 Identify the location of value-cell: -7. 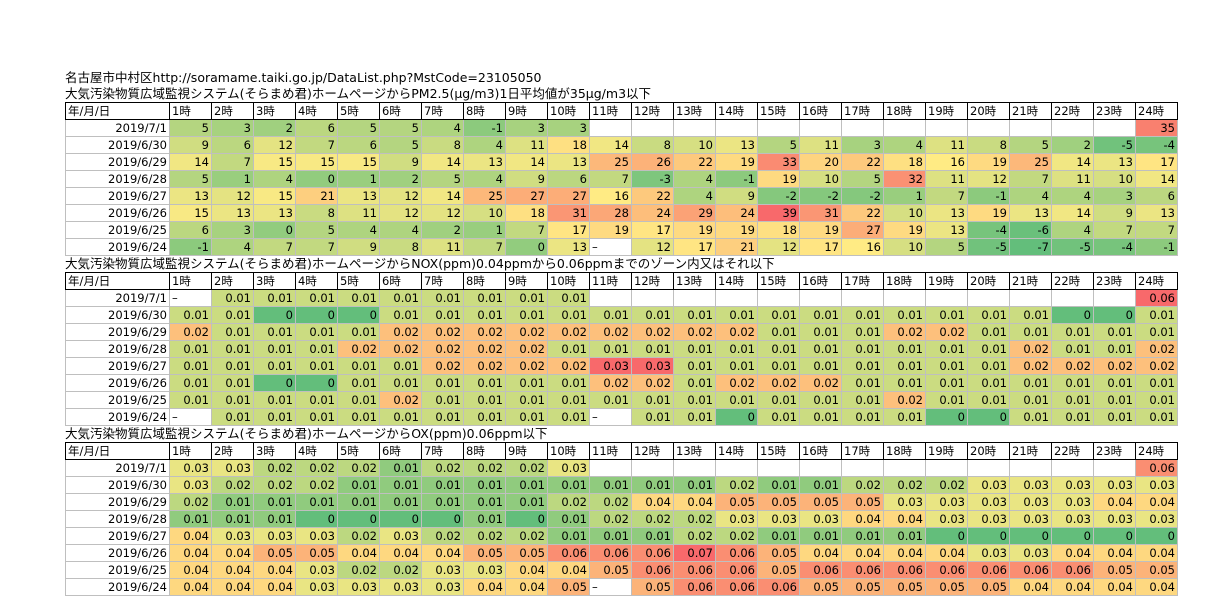
(1030, 247).